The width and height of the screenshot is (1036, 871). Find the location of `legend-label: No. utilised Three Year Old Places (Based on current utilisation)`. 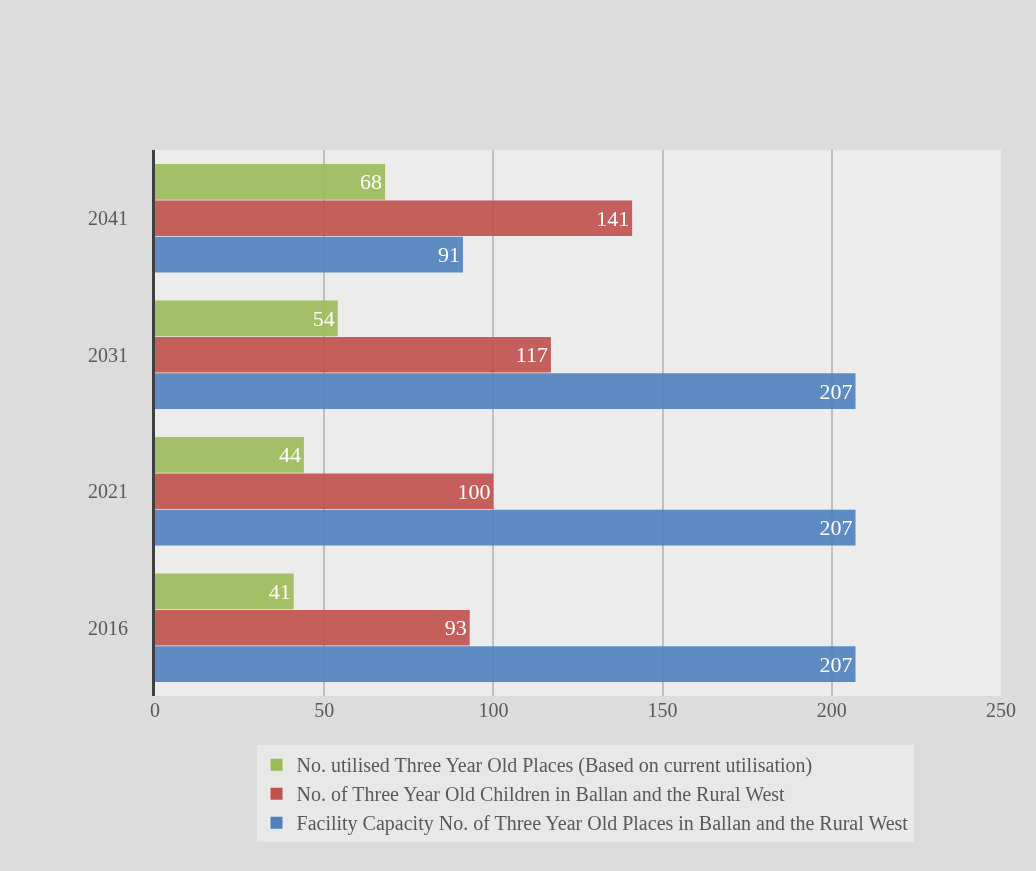

legend-label: No. utilised Three Year Old Places (Based on current utilisation) is located at coordinates (554, 766).